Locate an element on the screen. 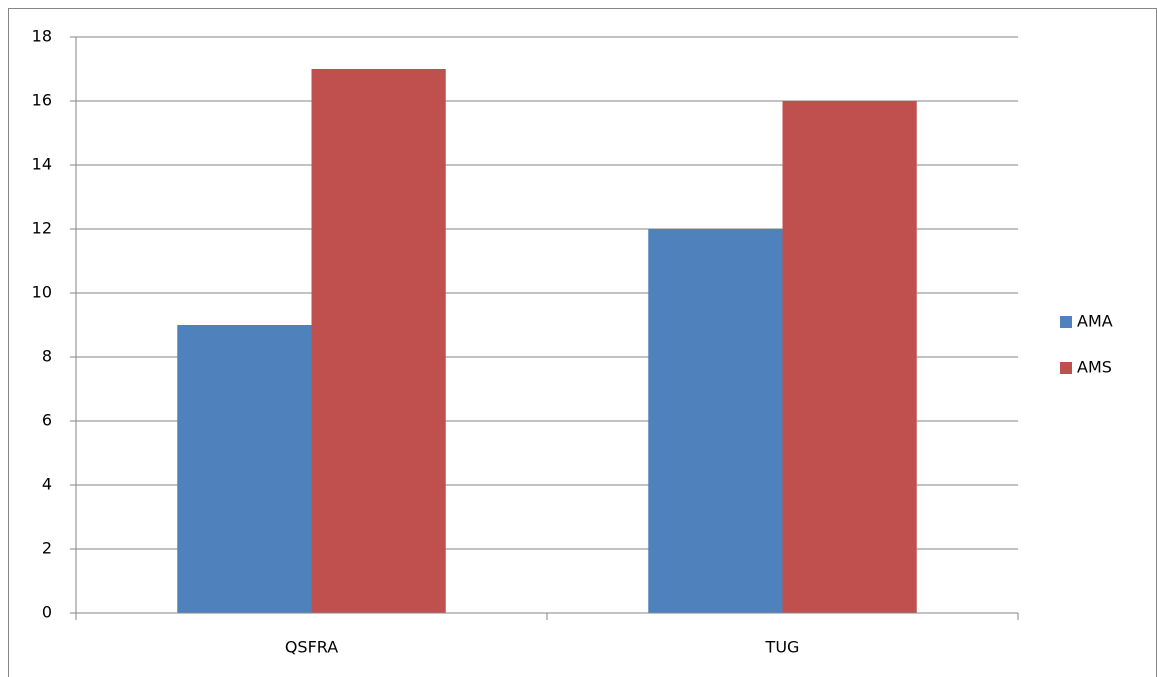 The height and width of the screenshot is (677, 1157). y-tick-label: 6 is located at coordinates (47, 420).